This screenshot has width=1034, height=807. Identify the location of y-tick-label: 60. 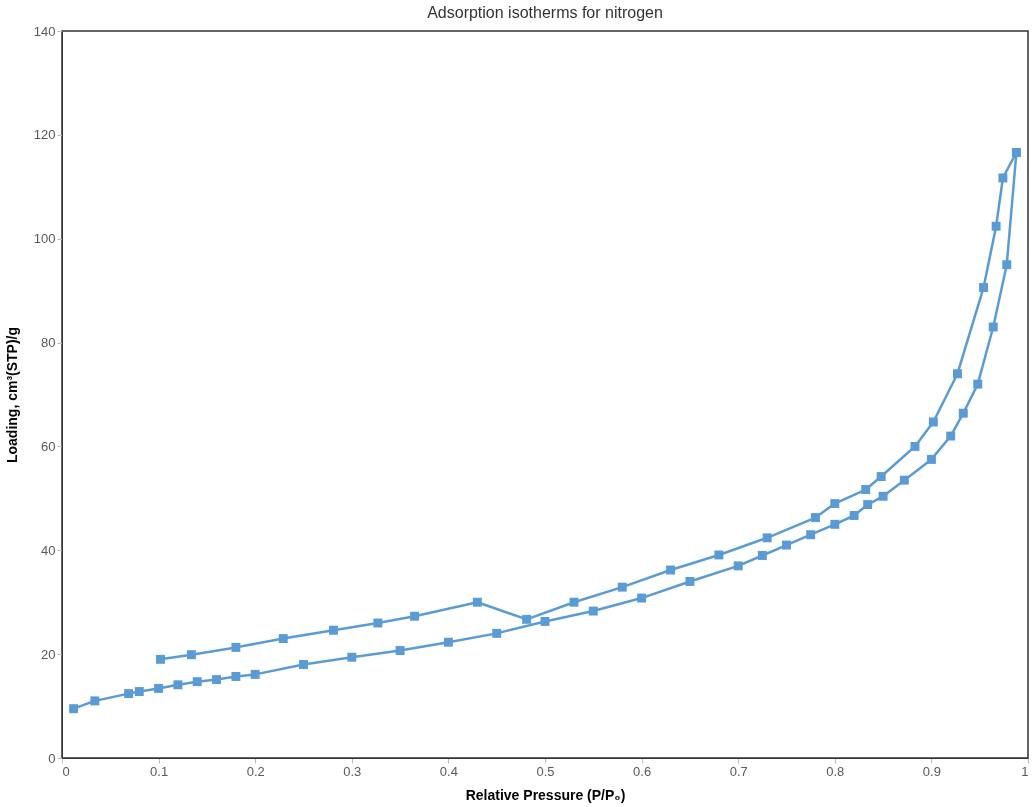
(48, 446).